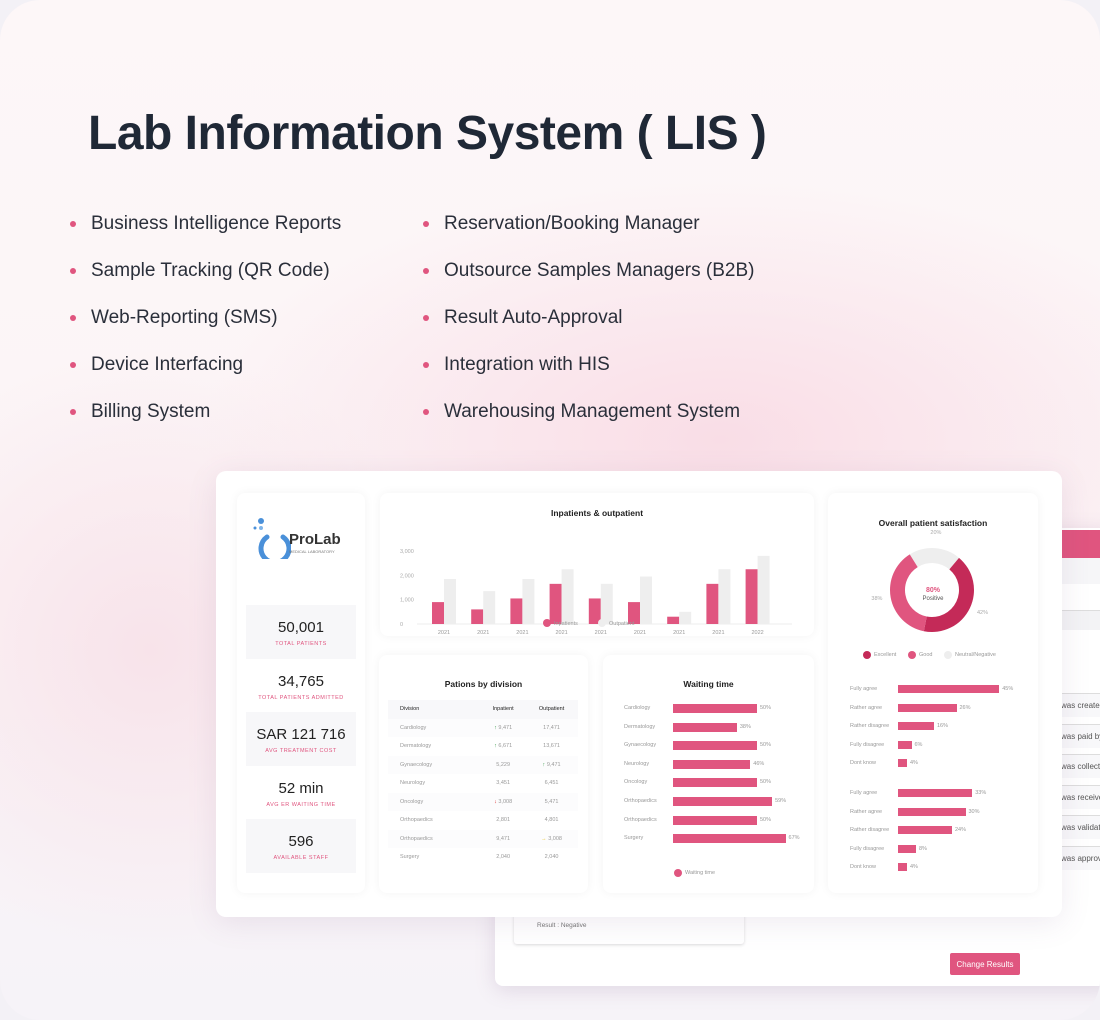 Image resolution: width=1100 pixels, height=1020 pixels. What do you see at coordinates (975, 655) in the screenshot?
I see `legend-label: Neutral/Negative` at bounding box center [975, 655].